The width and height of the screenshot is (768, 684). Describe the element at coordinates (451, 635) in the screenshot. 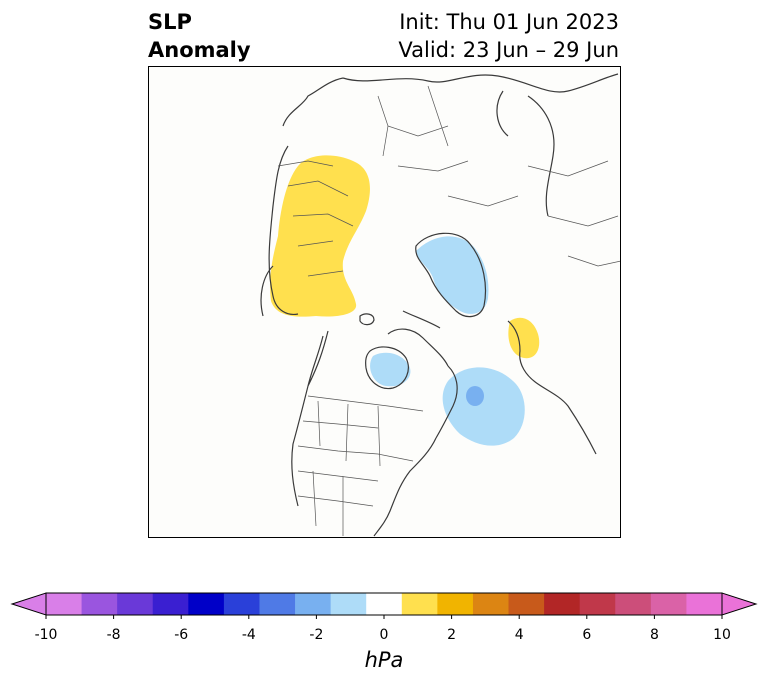

I see `colorbar-tick-label: 2` at that location.